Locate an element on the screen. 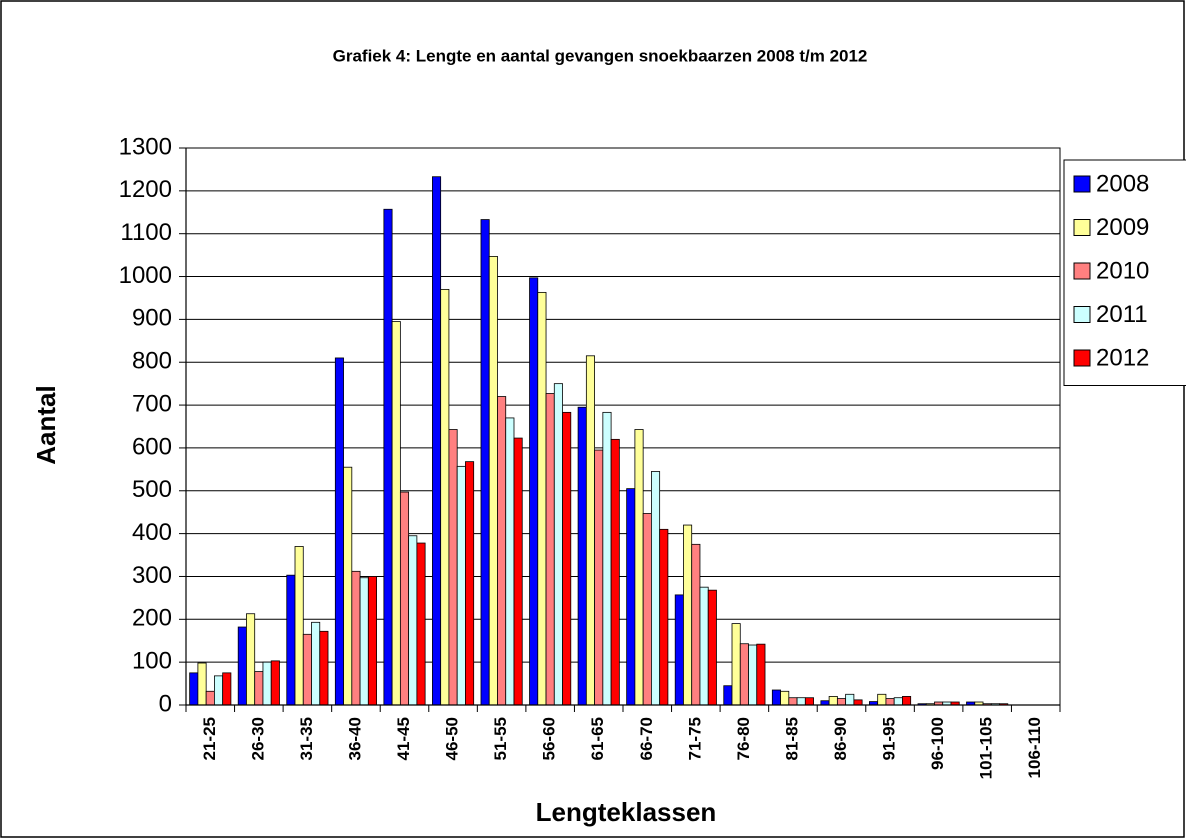  x-tick-label: 21-25 is located at coordinates (209, 738).